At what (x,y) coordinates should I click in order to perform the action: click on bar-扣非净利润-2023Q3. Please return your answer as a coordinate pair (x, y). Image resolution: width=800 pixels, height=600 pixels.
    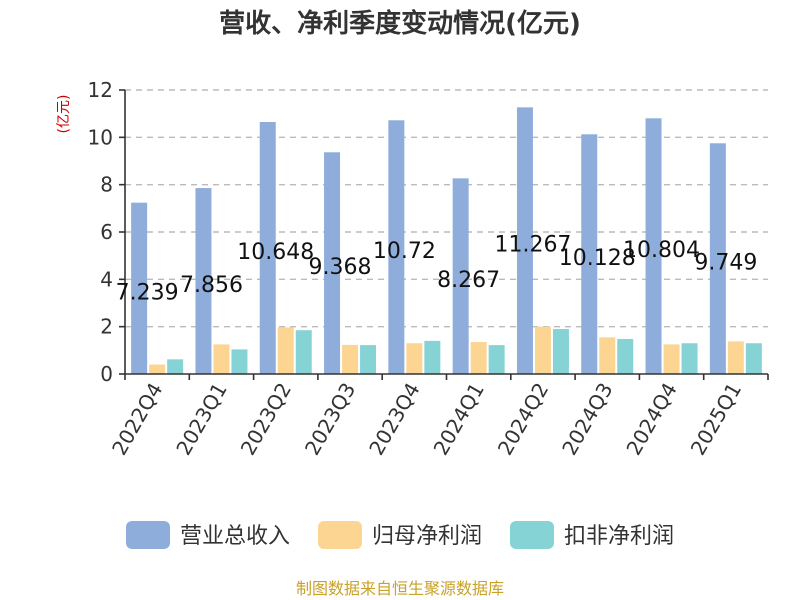
    Looking at the image, I should click on (368, 359).